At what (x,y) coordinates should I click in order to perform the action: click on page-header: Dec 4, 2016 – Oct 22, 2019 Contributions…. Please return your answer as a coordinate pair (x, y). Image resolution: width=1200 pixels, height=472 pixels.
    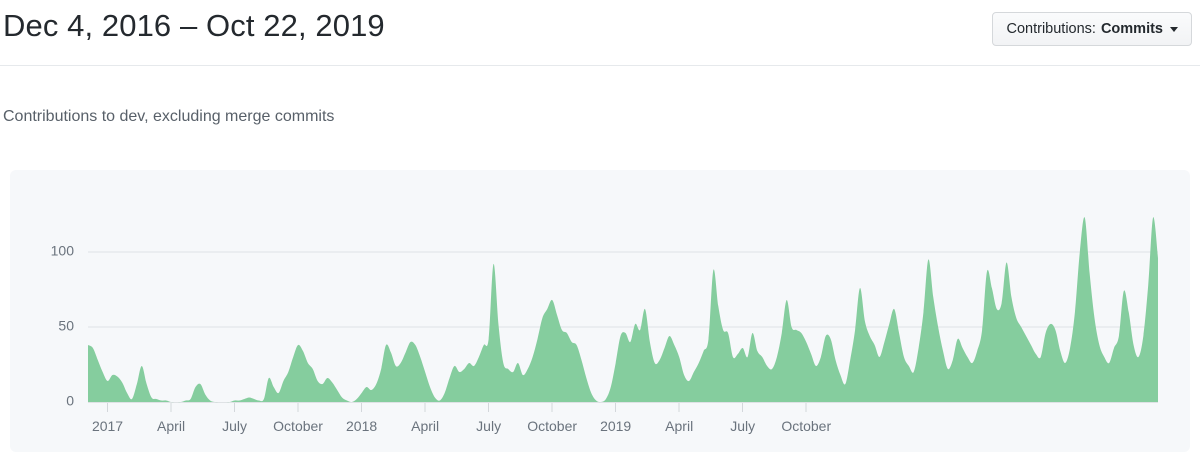
    Looking at the image, I should click on (600, 33).